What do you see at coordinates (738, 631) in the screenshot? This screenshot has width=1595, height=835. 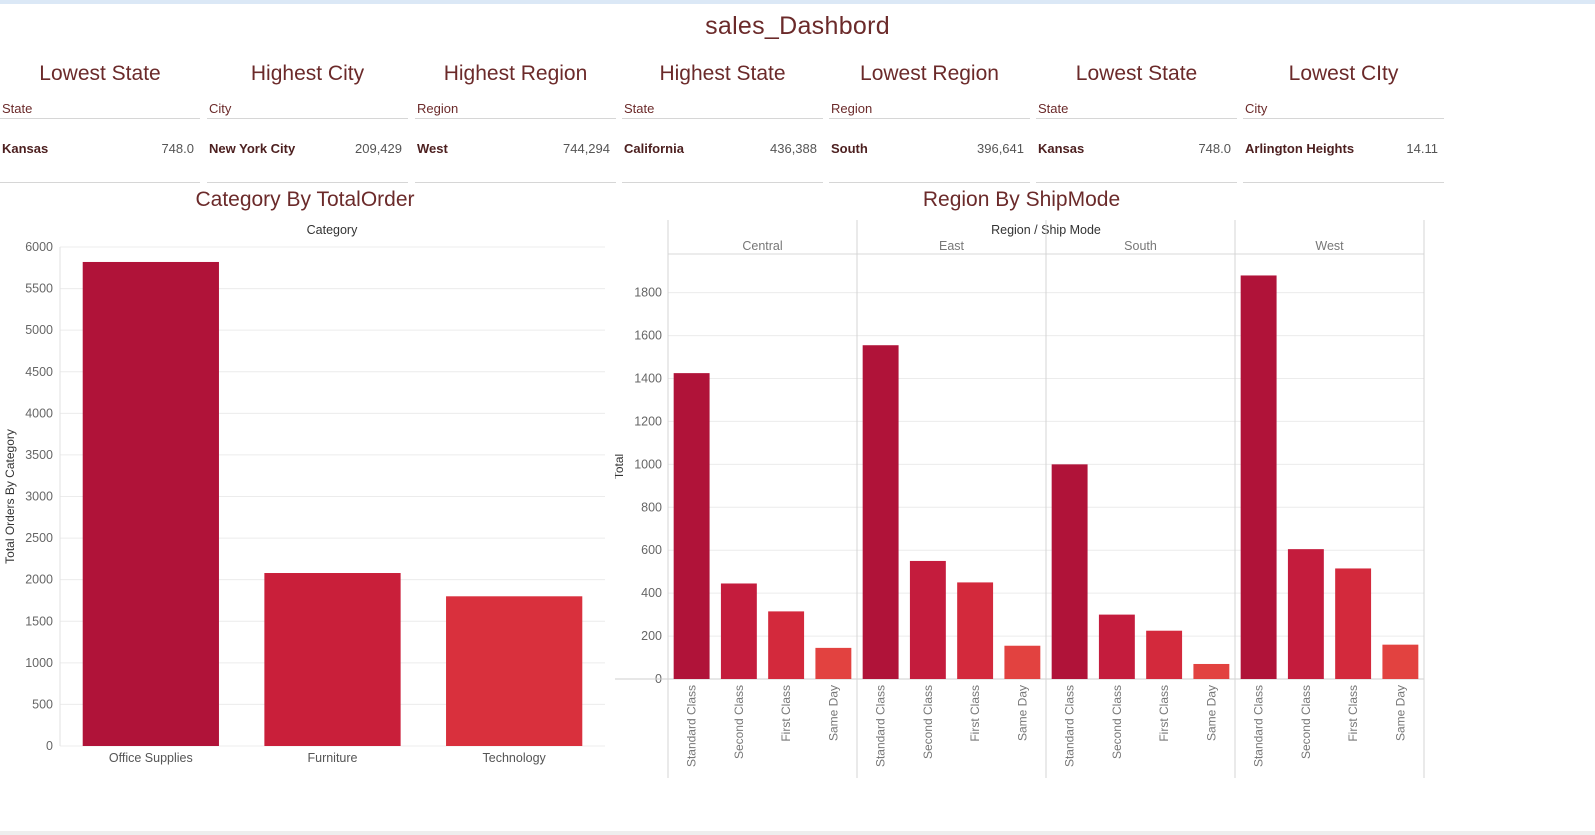 I see `bar-central-second-class` at bounding box center [738, 631].